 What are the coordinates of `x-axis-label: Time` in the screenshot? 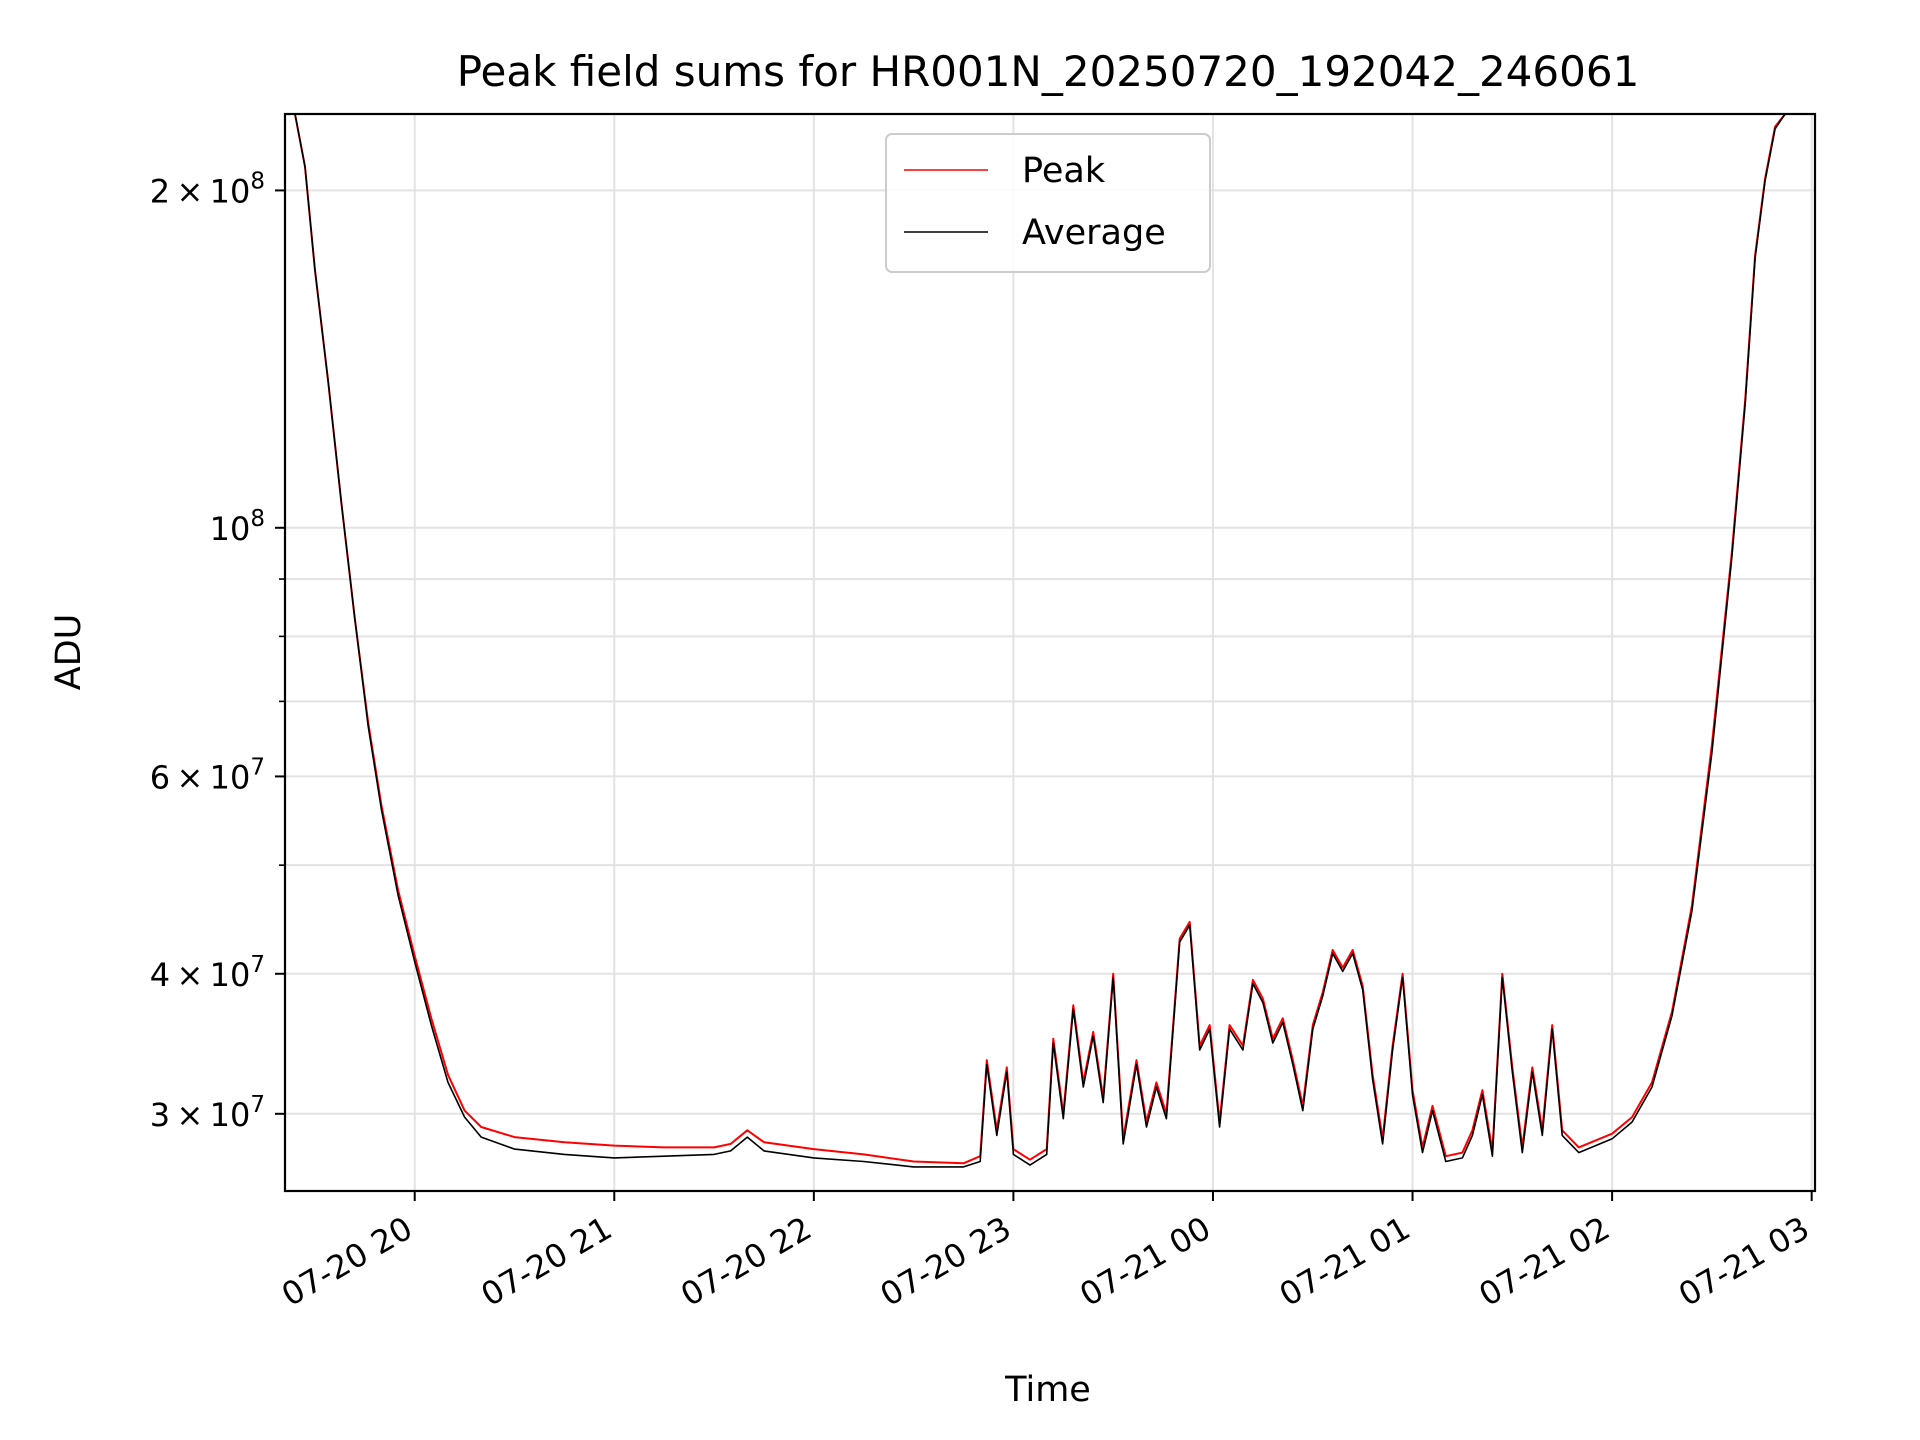 It's located at (1047, 1390).